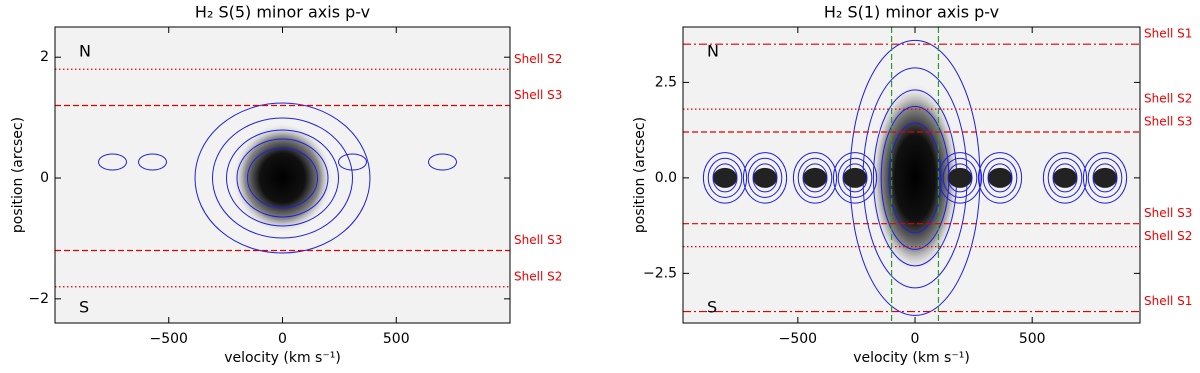  I want to click on y-tick-label: 0, so click(44, 178).